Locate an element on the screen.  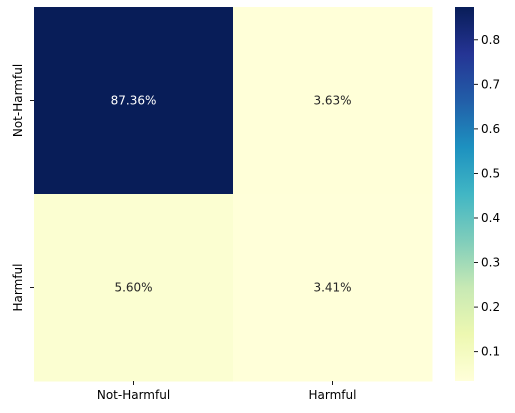
colorbar-tick-label: 0.8 is located at coordinates (490, 40).